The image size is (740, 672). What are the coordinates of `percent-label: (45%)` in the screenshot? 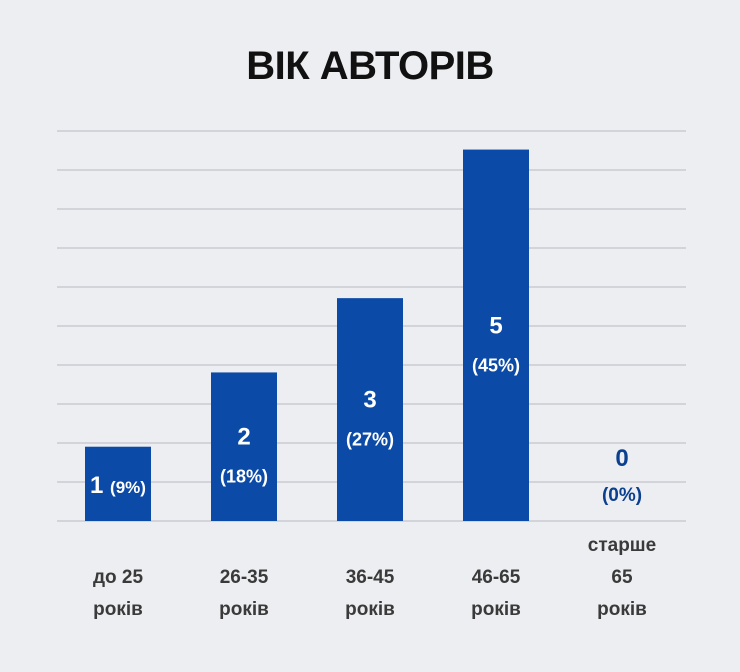 It's located at (496, 365).